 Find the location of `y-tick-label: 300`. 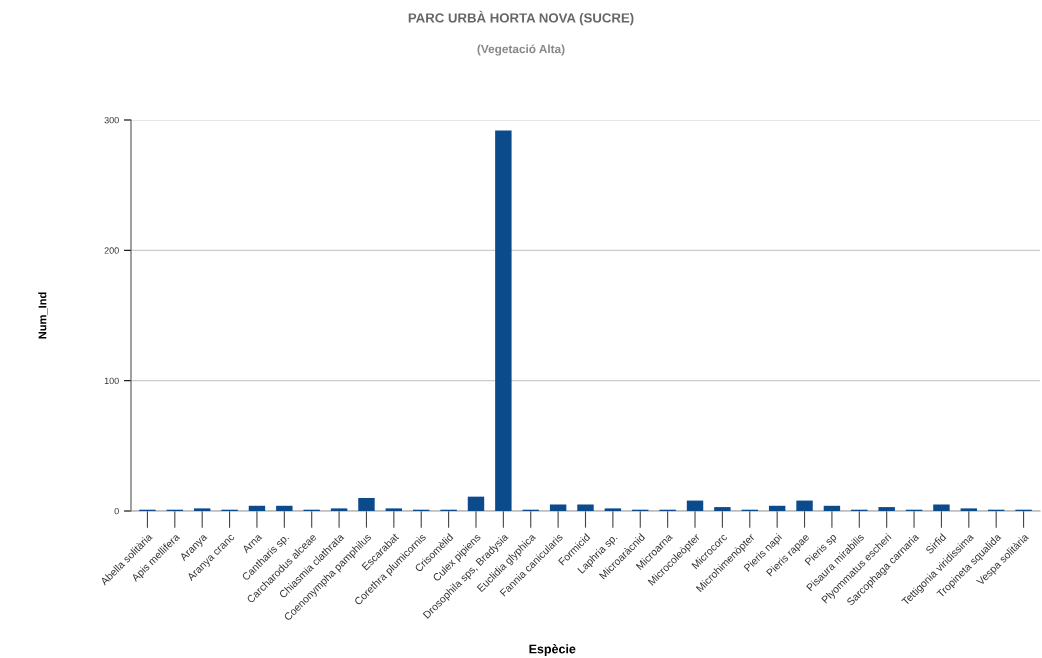

y-tick-label: 300 is located at coordinates (111, 120).